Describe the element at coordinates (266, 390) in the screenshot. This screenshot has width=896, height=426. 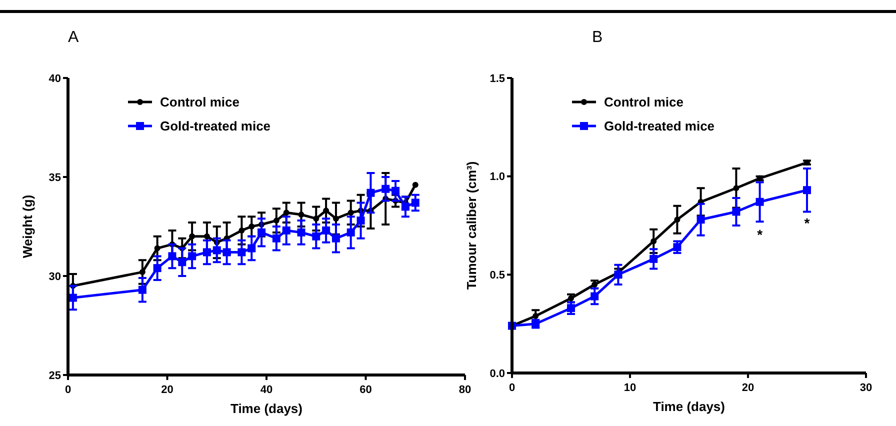
I see `x-tick-label: 40` at that location.